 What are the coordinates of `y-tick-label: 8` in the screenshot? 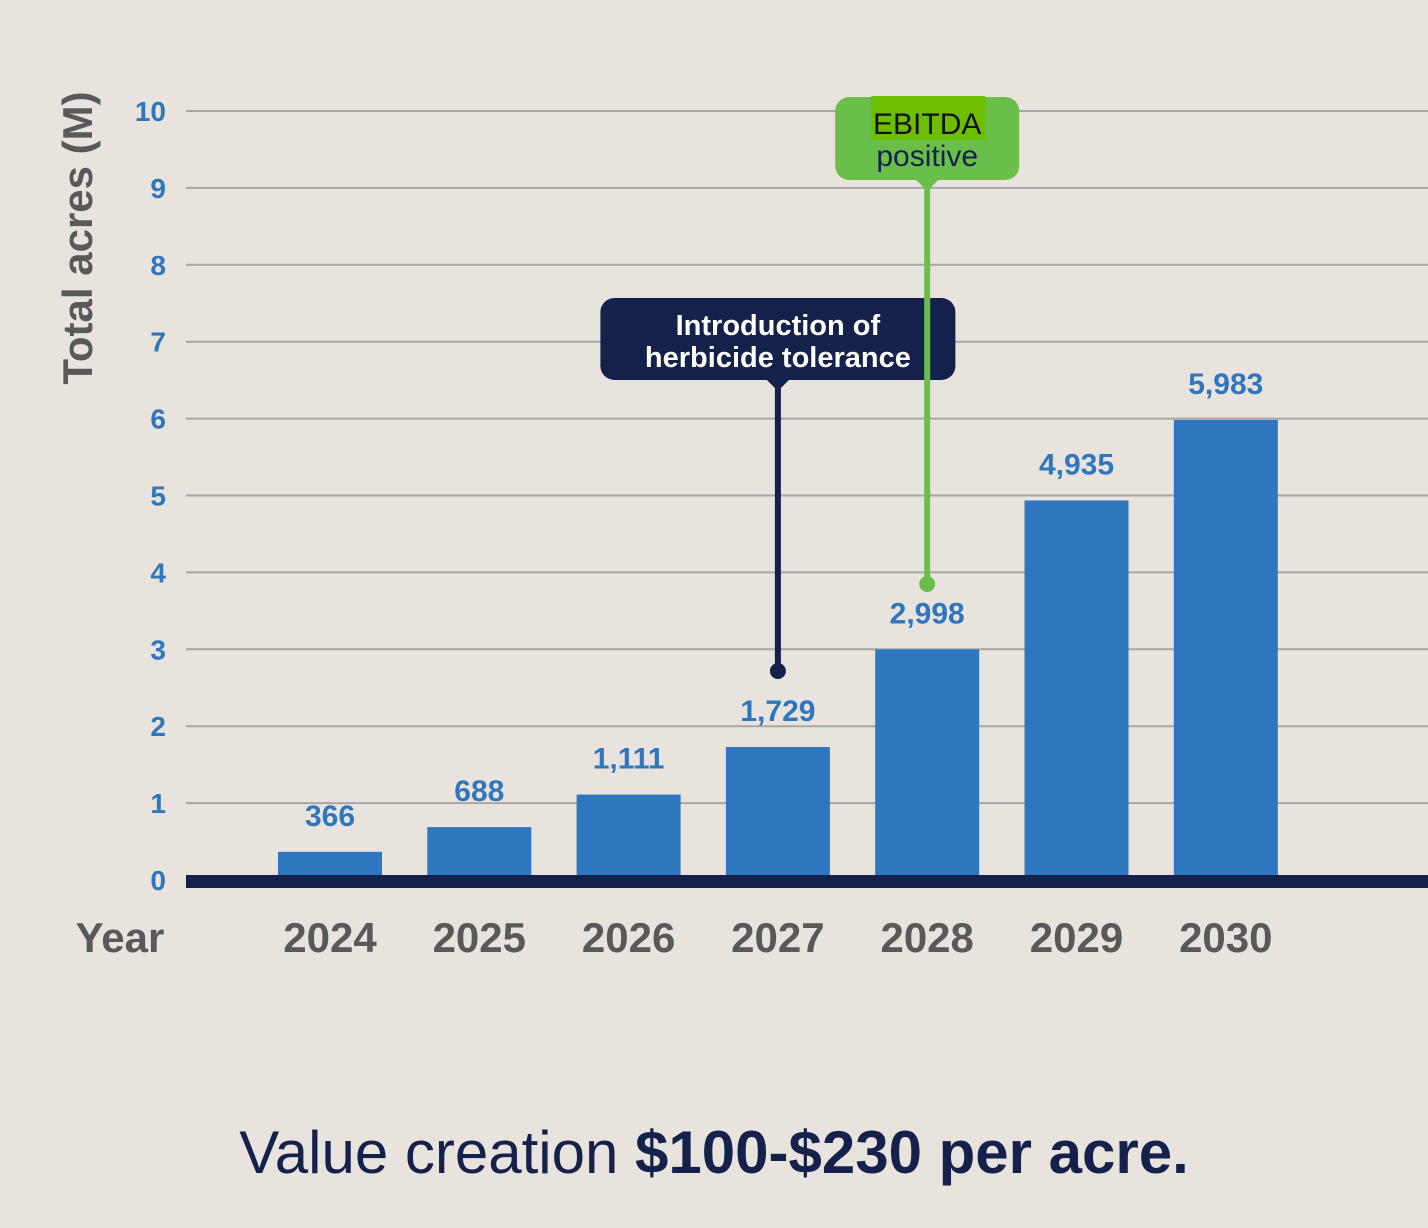 It's located at (158, 265).